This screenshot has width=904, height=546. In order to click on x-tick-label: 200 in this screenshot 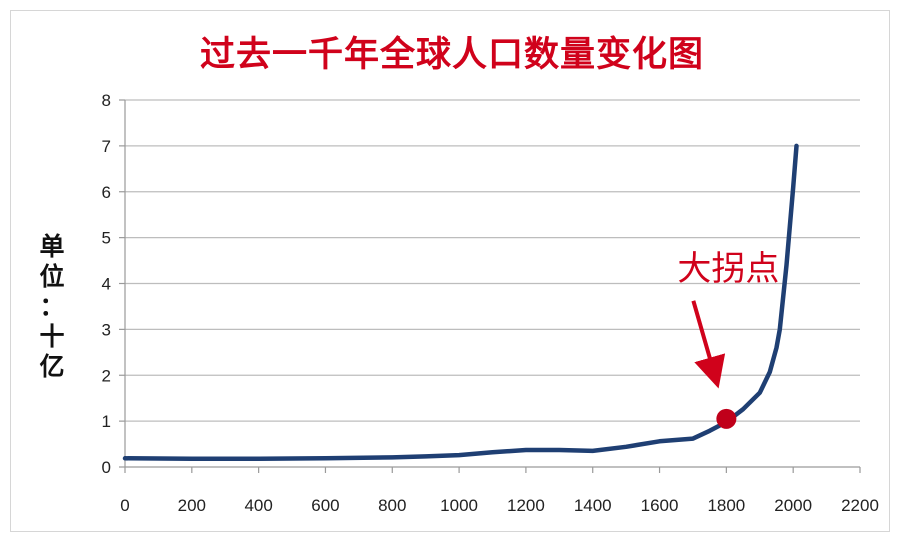, I will do `click(192, 505)`.